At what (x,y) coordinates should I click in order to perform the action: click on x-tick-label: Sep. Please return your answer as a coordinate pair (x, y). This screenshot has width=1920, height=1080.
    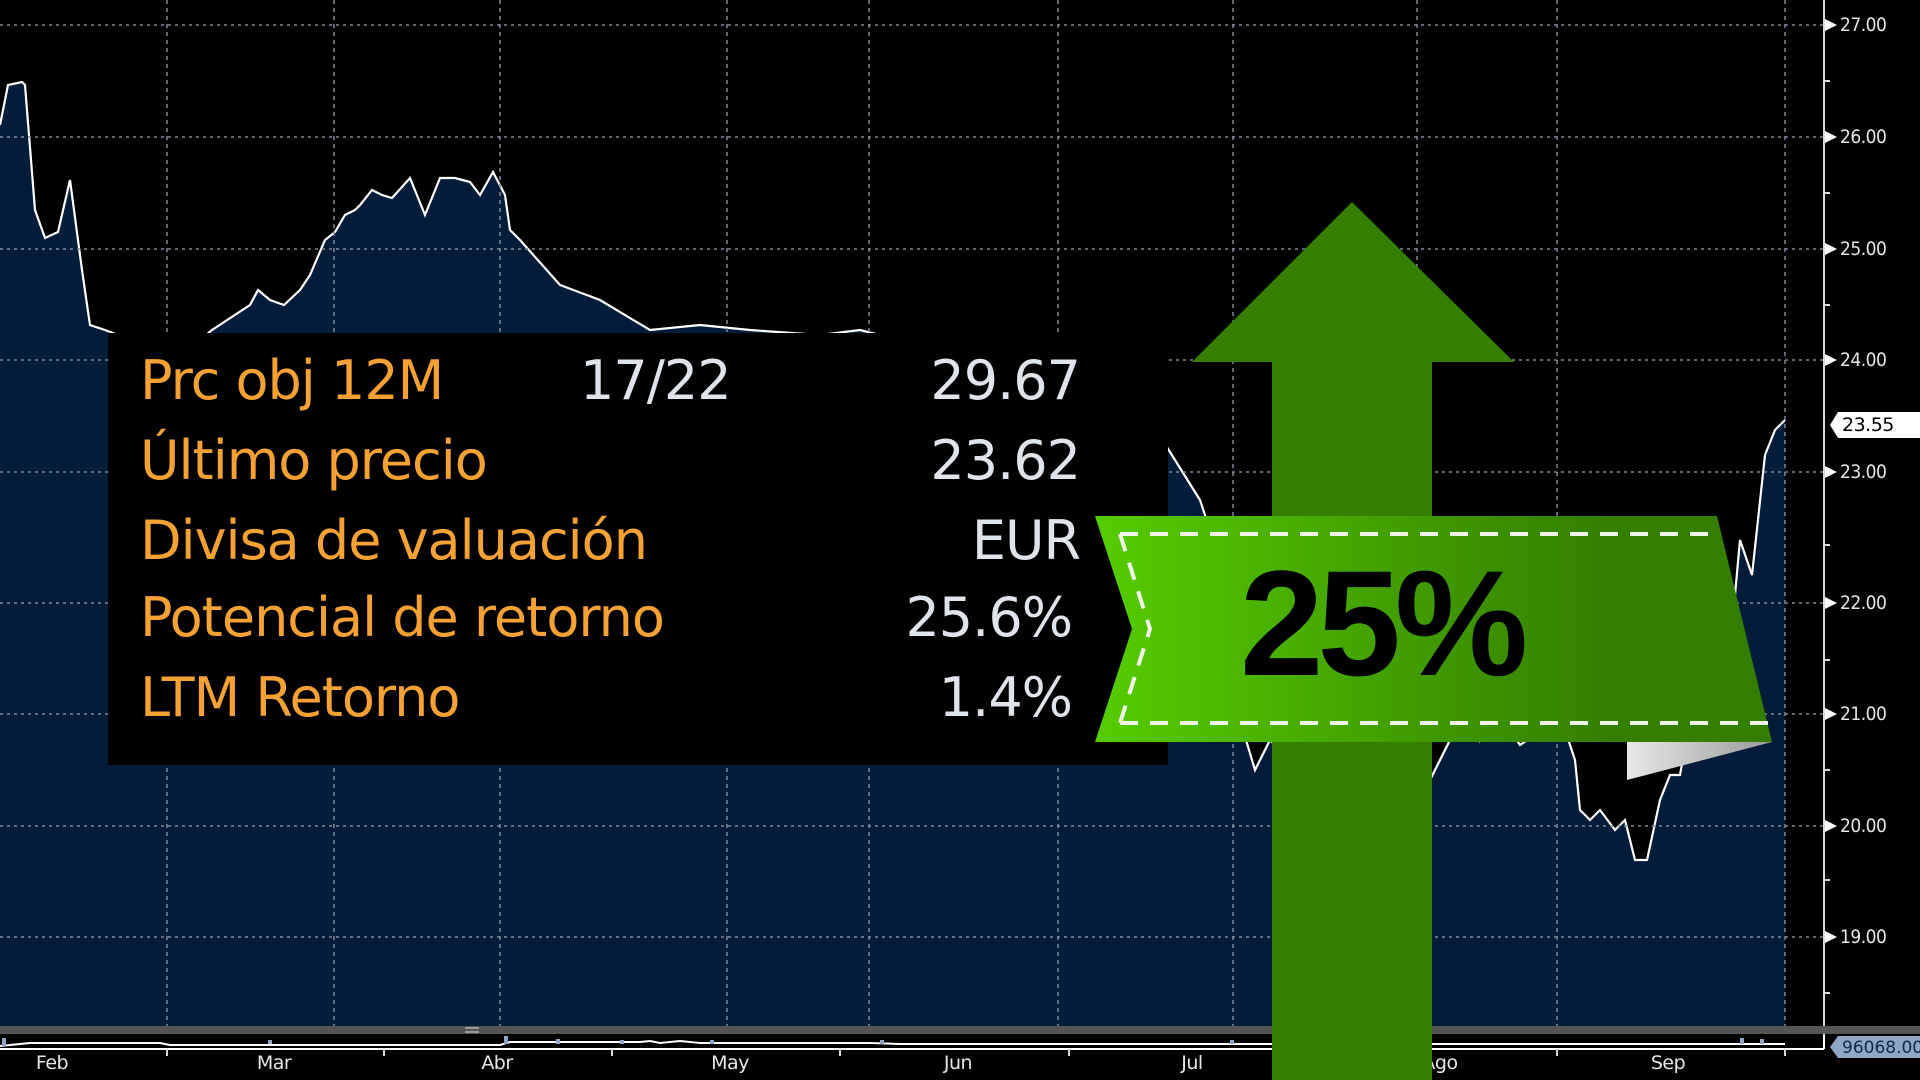
    Looking at the image, I should click on (1668, 1063).